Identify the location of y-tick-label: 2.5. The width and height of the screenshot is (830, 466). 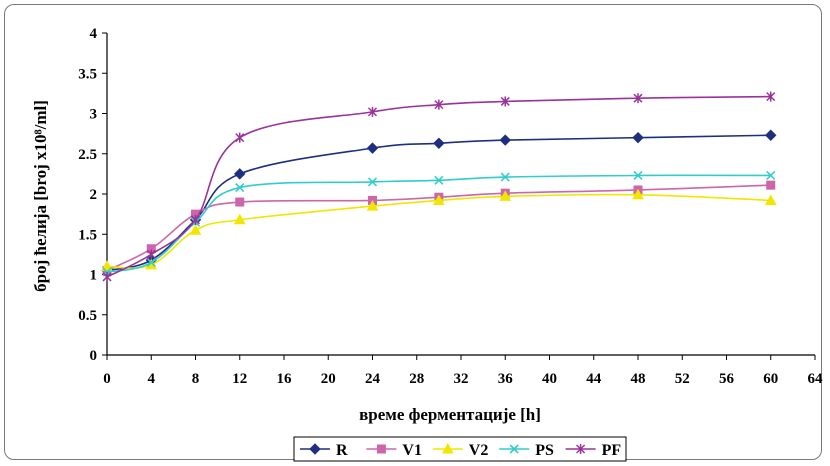
(87, 155).